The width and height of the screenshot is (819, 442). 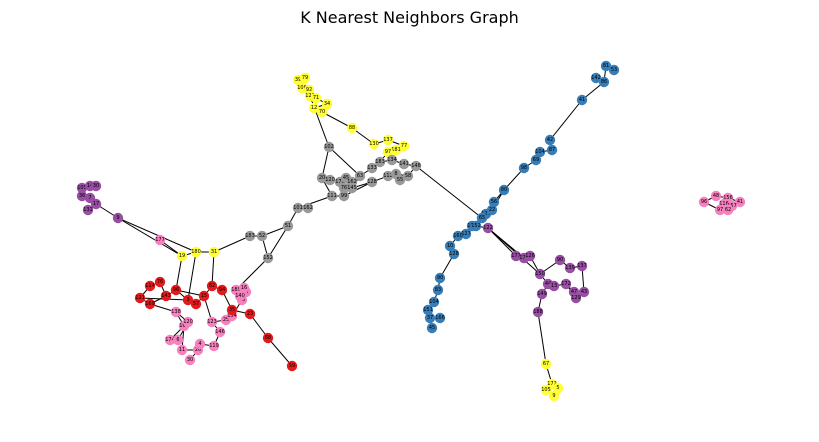 What do you see at coordinates (150, 304) in the screenshot?
I see `node-label: 169` at bounding box center [150, 304].